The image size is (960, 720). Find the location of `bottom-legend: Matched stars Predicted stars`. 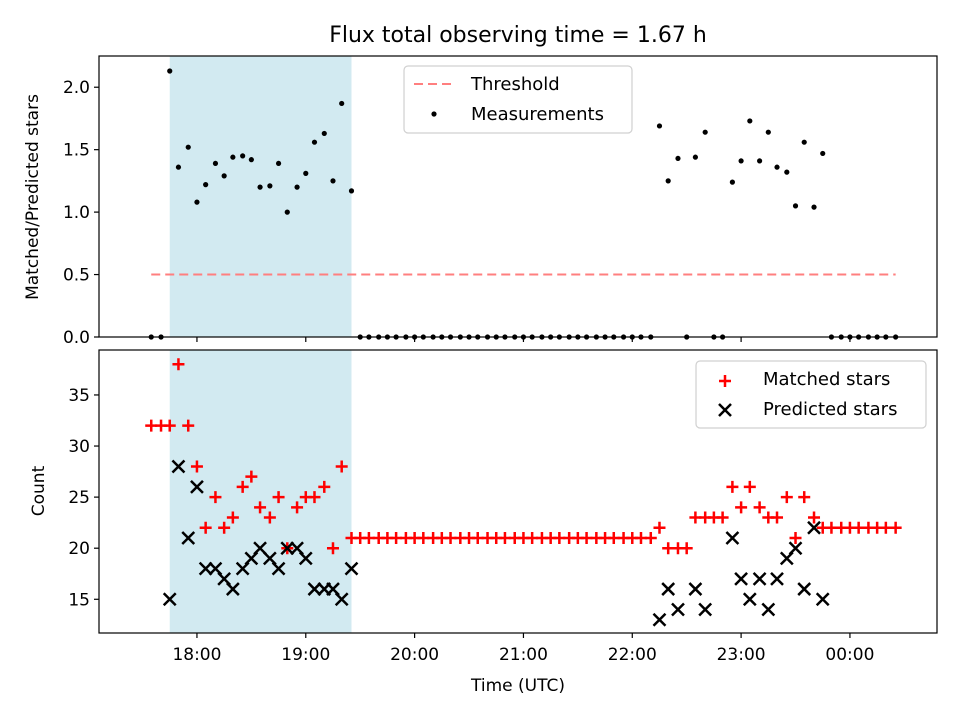

bottom-legend: Matched stars Predicted stars is located at coordinates (811, 394).